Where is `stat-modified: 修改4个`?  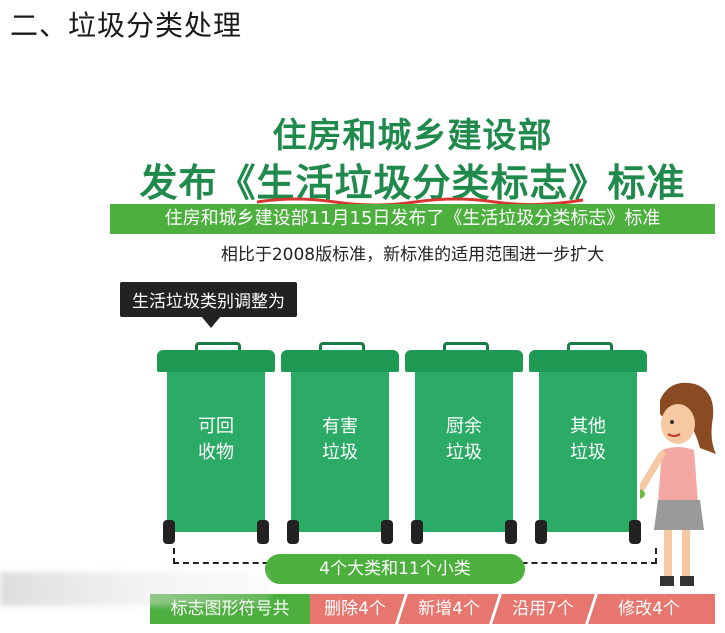 stat-modified: 修改4个 is located at coordinates (649, 609).